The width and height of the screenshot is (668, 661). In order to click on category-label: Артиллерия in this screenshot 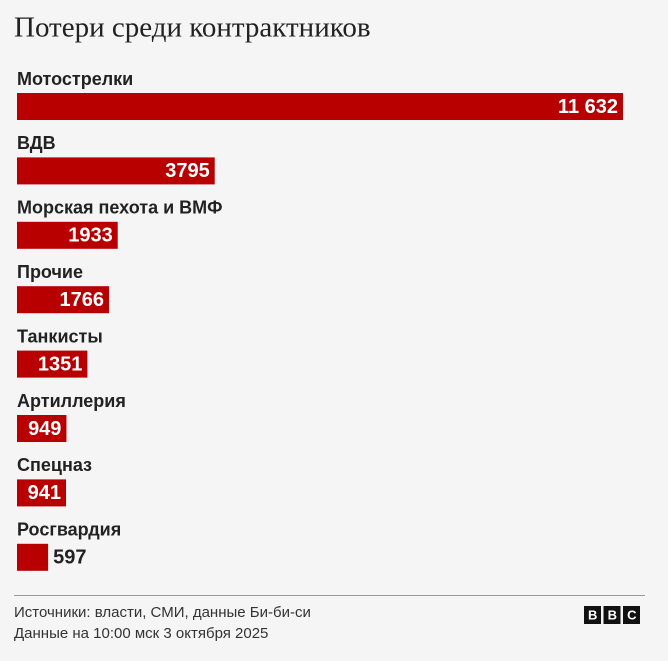, I will do `click(71, 401)`.